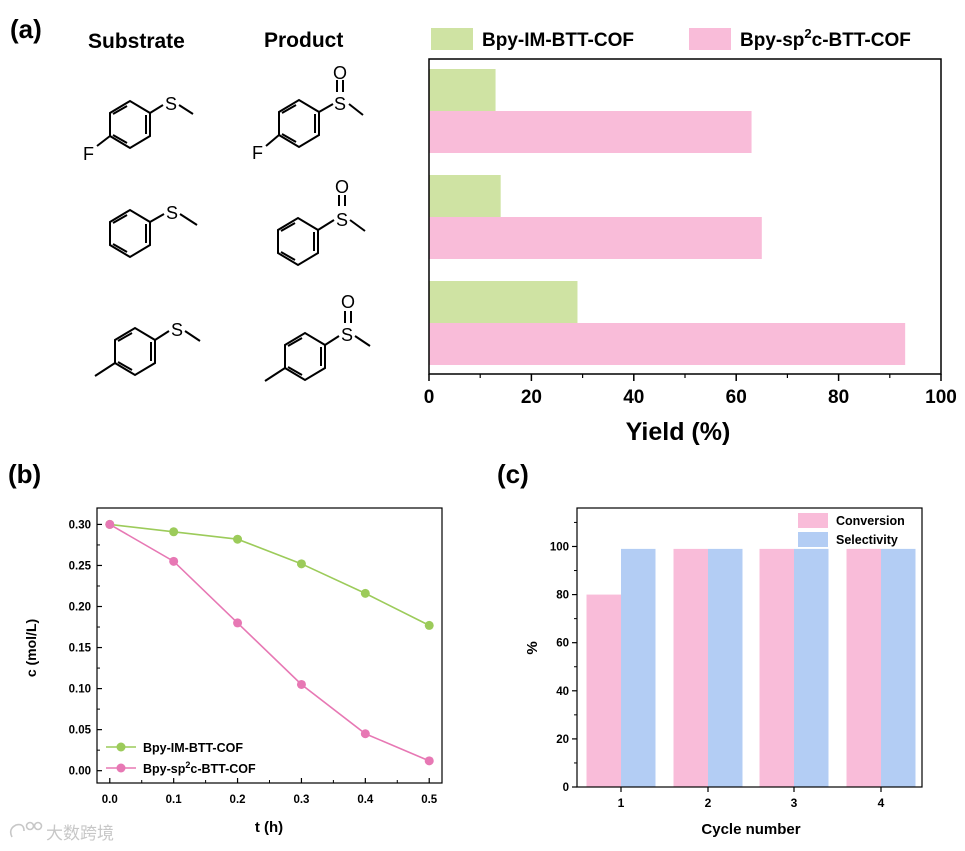 The height and width of the screenshot is (851, 965). What do you see at coordinates (269, 575) in the screenshot?
I see `series-line-bpy-im-btt-cof` at bounding box center [269, 575].